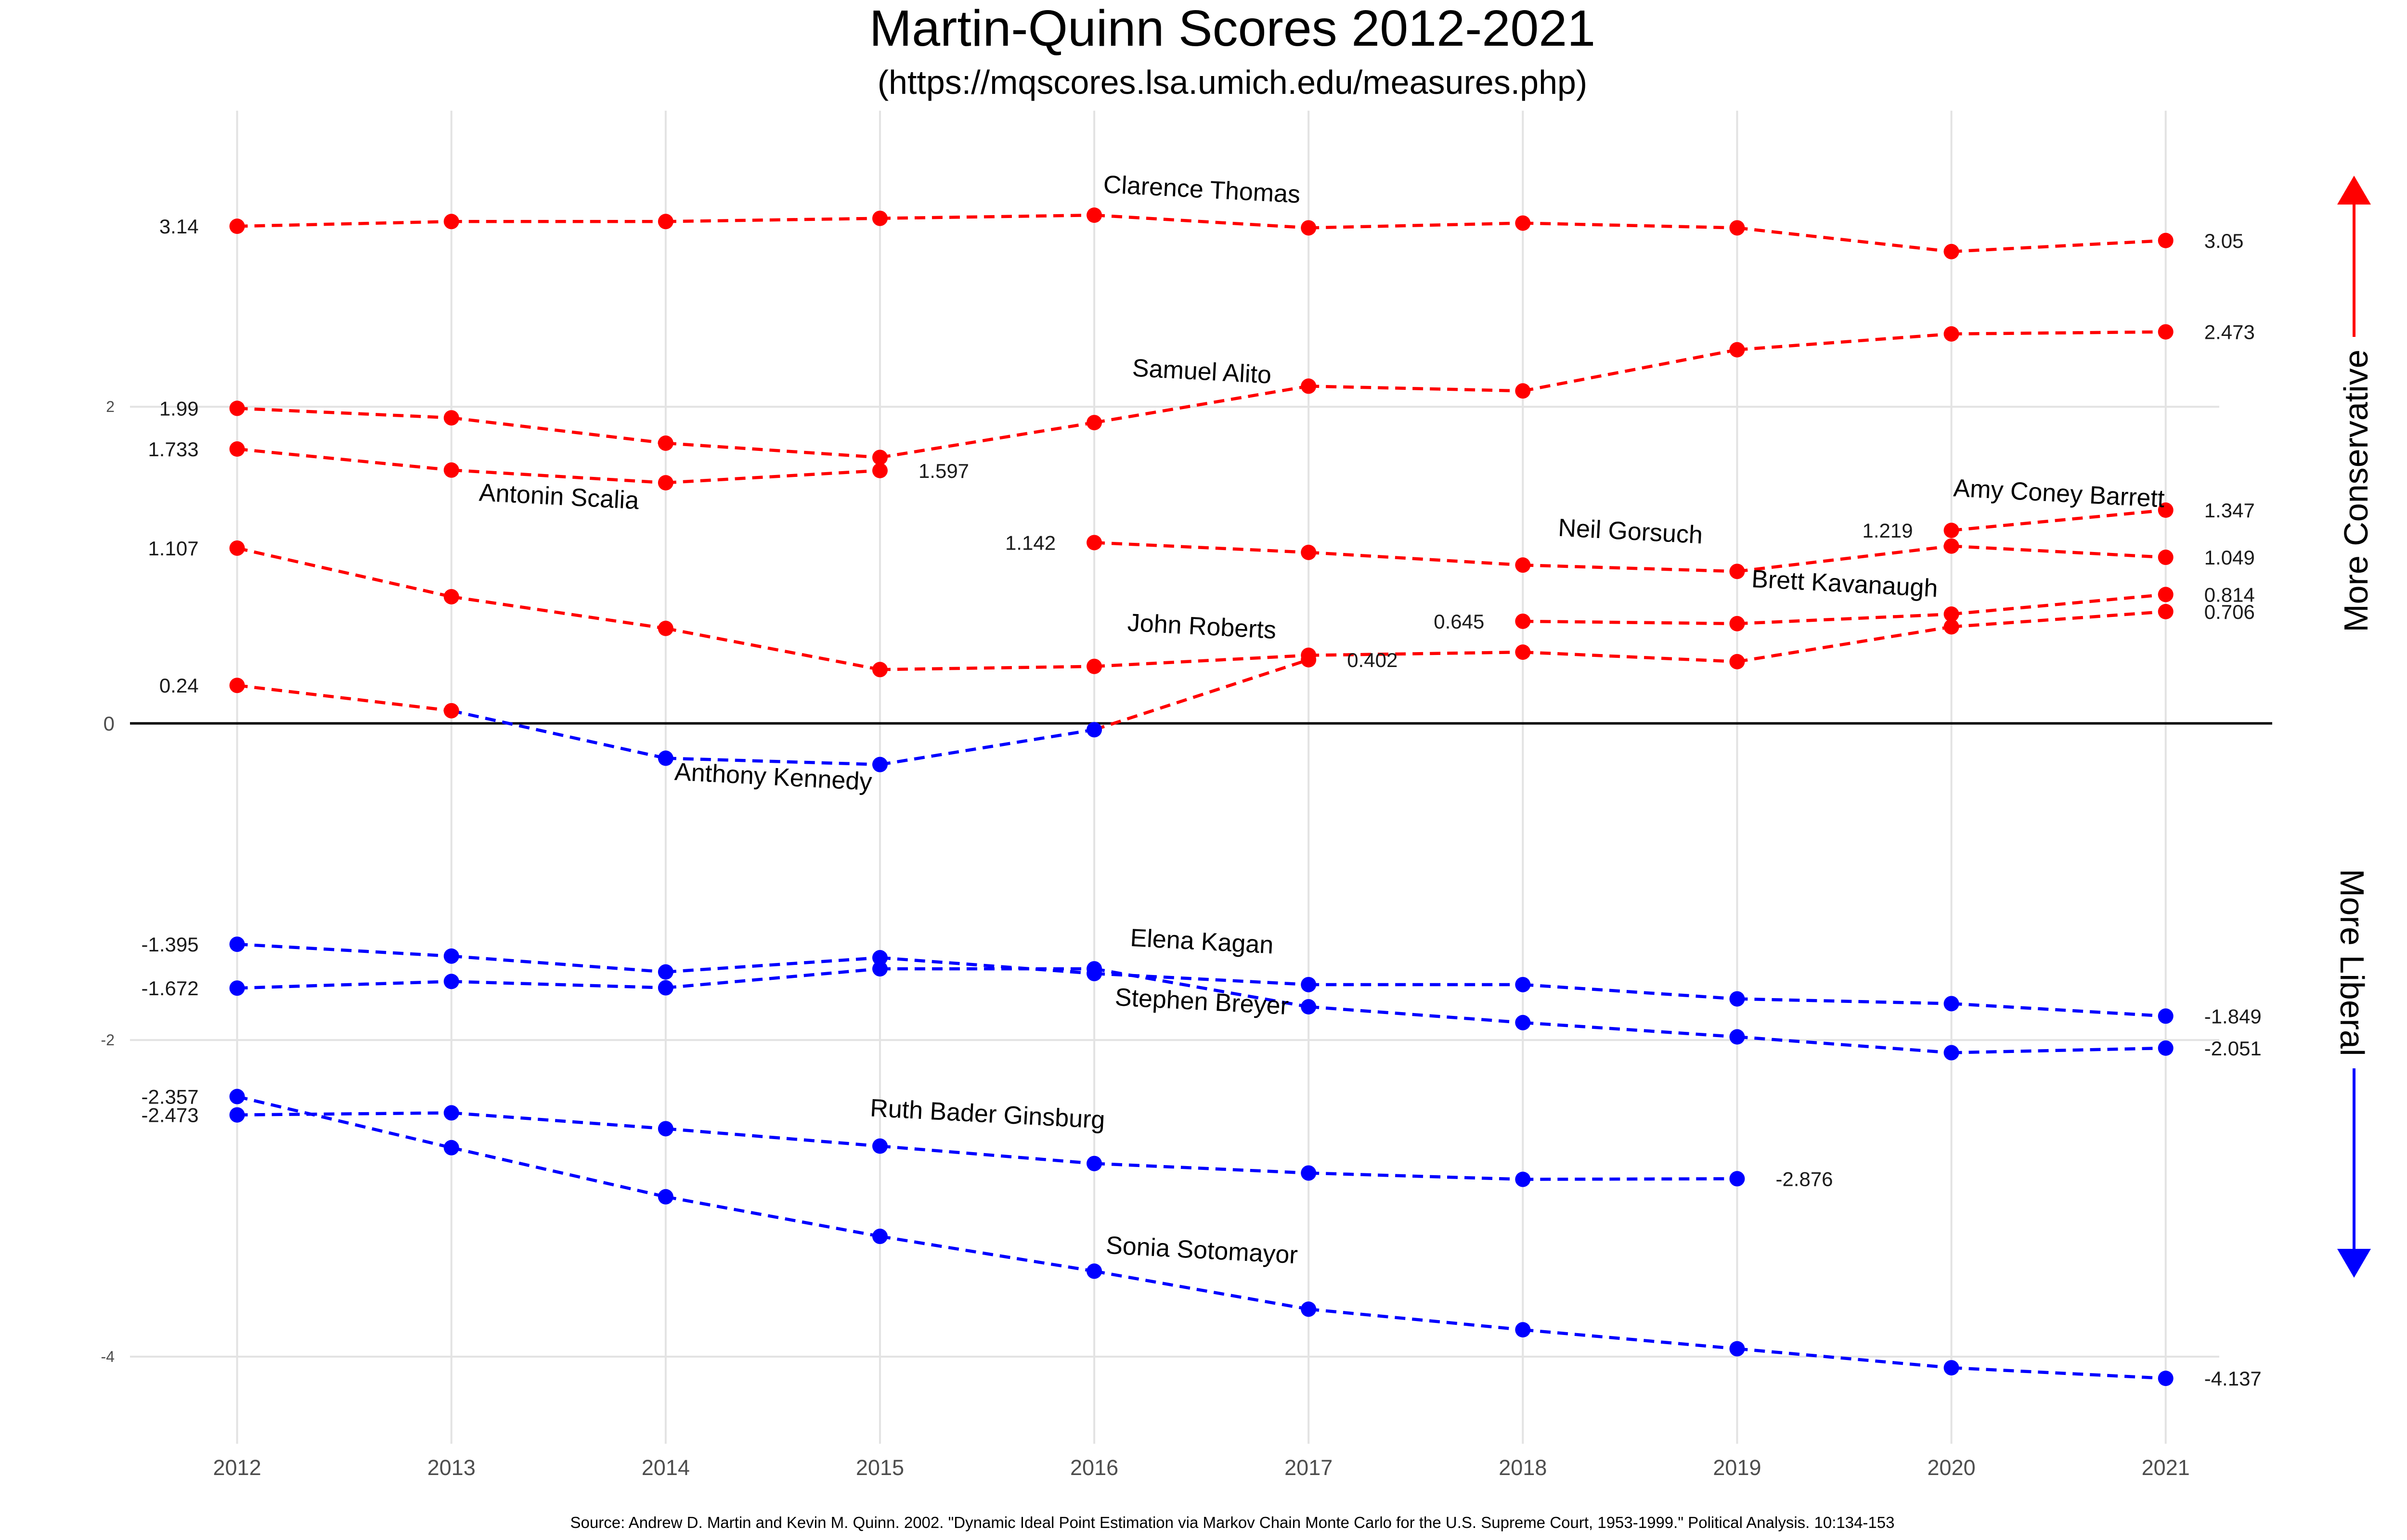 This screenshot has height=1540, width=2407. What do you see at coordinates (2229, 332) in the screenshot?
I see `value-label: 2.473` at bounding box center [2229, 332].